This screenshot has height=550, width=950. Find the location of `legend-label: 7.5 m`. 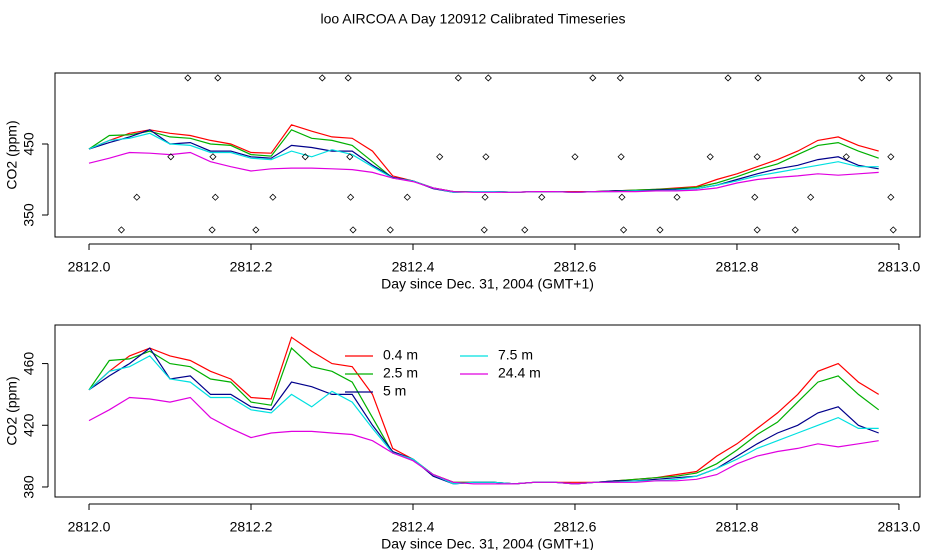

legend-label: 7.5 m is located at coordinates (515, 355).